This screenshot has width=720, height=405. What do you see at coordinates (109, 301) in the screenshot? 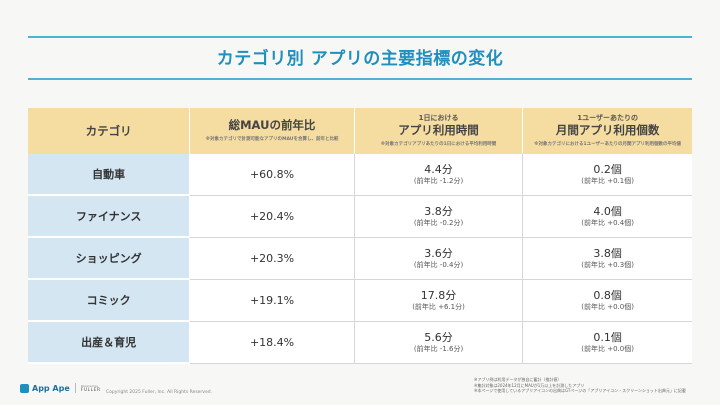
I see `category-cell: コミック` at bounding box center [109, 301].